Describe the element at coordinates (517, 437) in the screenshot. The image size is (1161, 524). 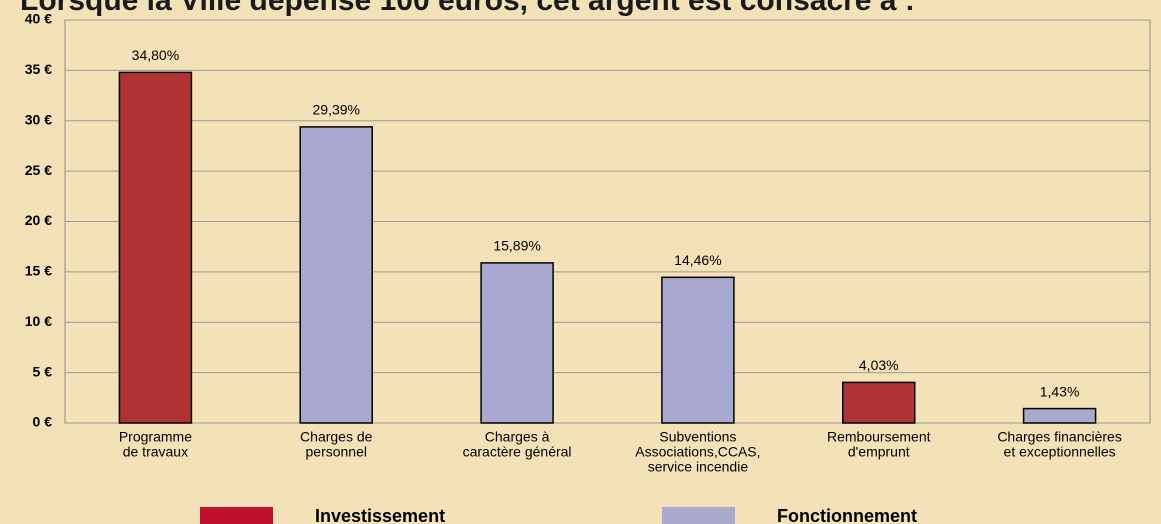
I see `x-tick-label: Charges à` at that location.